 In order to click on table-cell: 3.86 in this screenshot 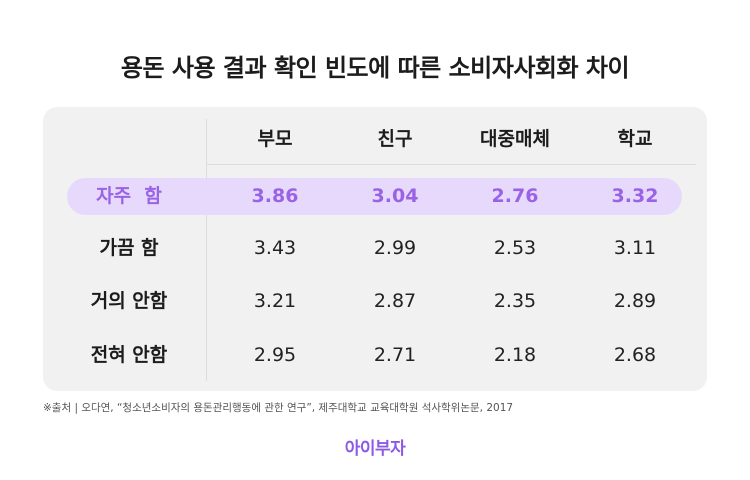, I will do `click(275, 196)`.